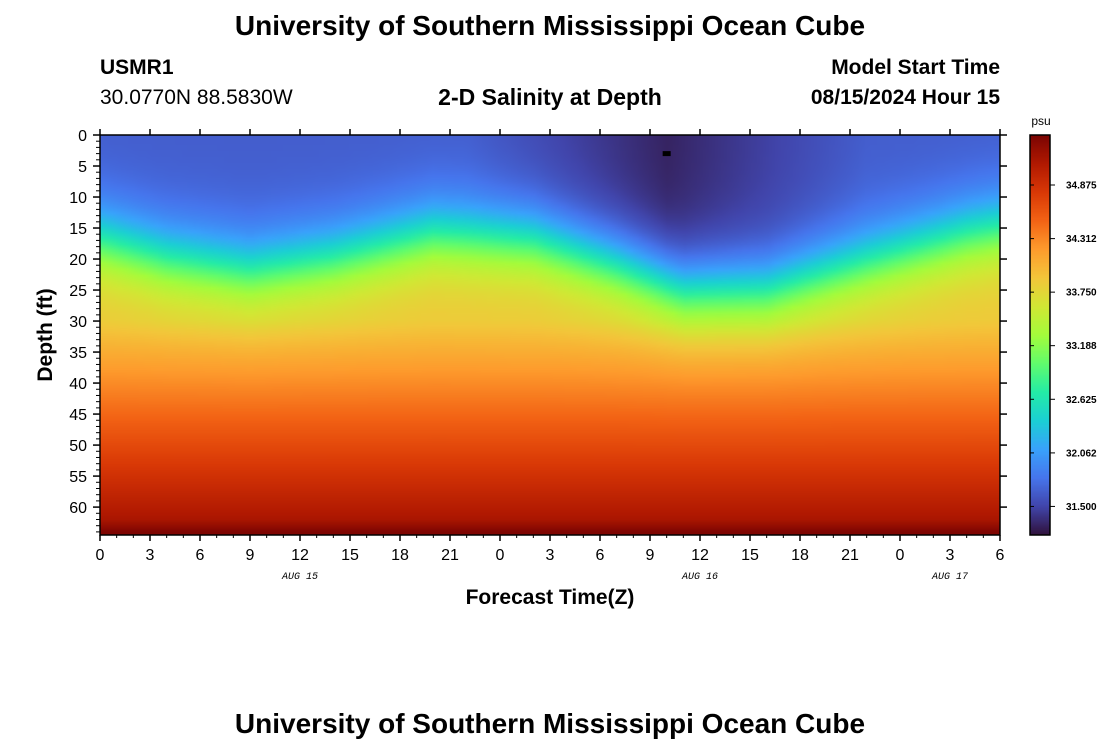  Describe the element at coordinates (1081, 346) in the screenshot. I see `colorbar-tick-label: 33.188` at that location.